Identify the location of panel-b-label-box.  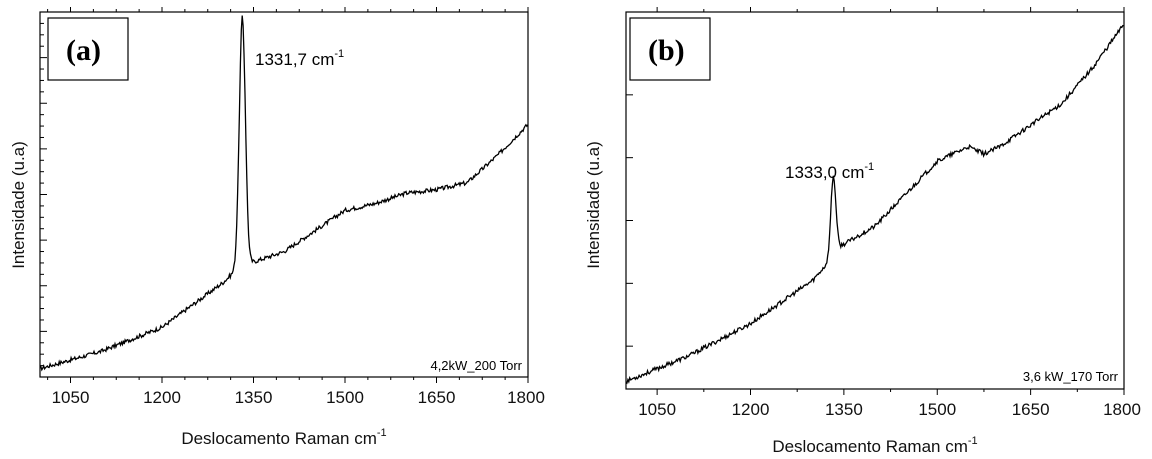
(670, 49).